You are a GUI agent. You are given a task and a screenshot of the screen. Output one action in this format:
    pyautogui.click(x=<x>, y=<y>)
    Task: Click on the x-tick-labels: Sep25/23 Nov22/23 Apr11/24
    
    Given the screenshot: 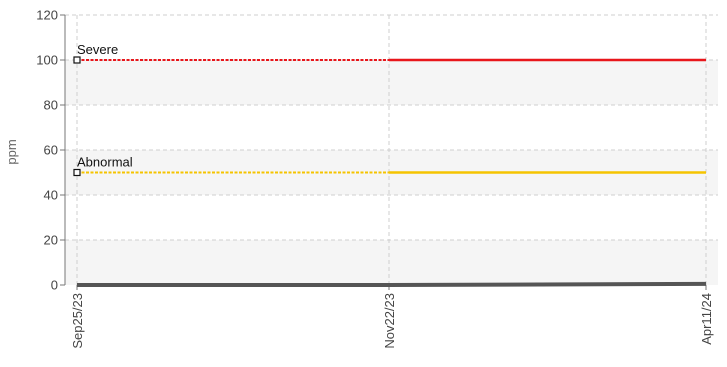 What is the action you would take?
    pyautogui.click(x=392, y=321)
    